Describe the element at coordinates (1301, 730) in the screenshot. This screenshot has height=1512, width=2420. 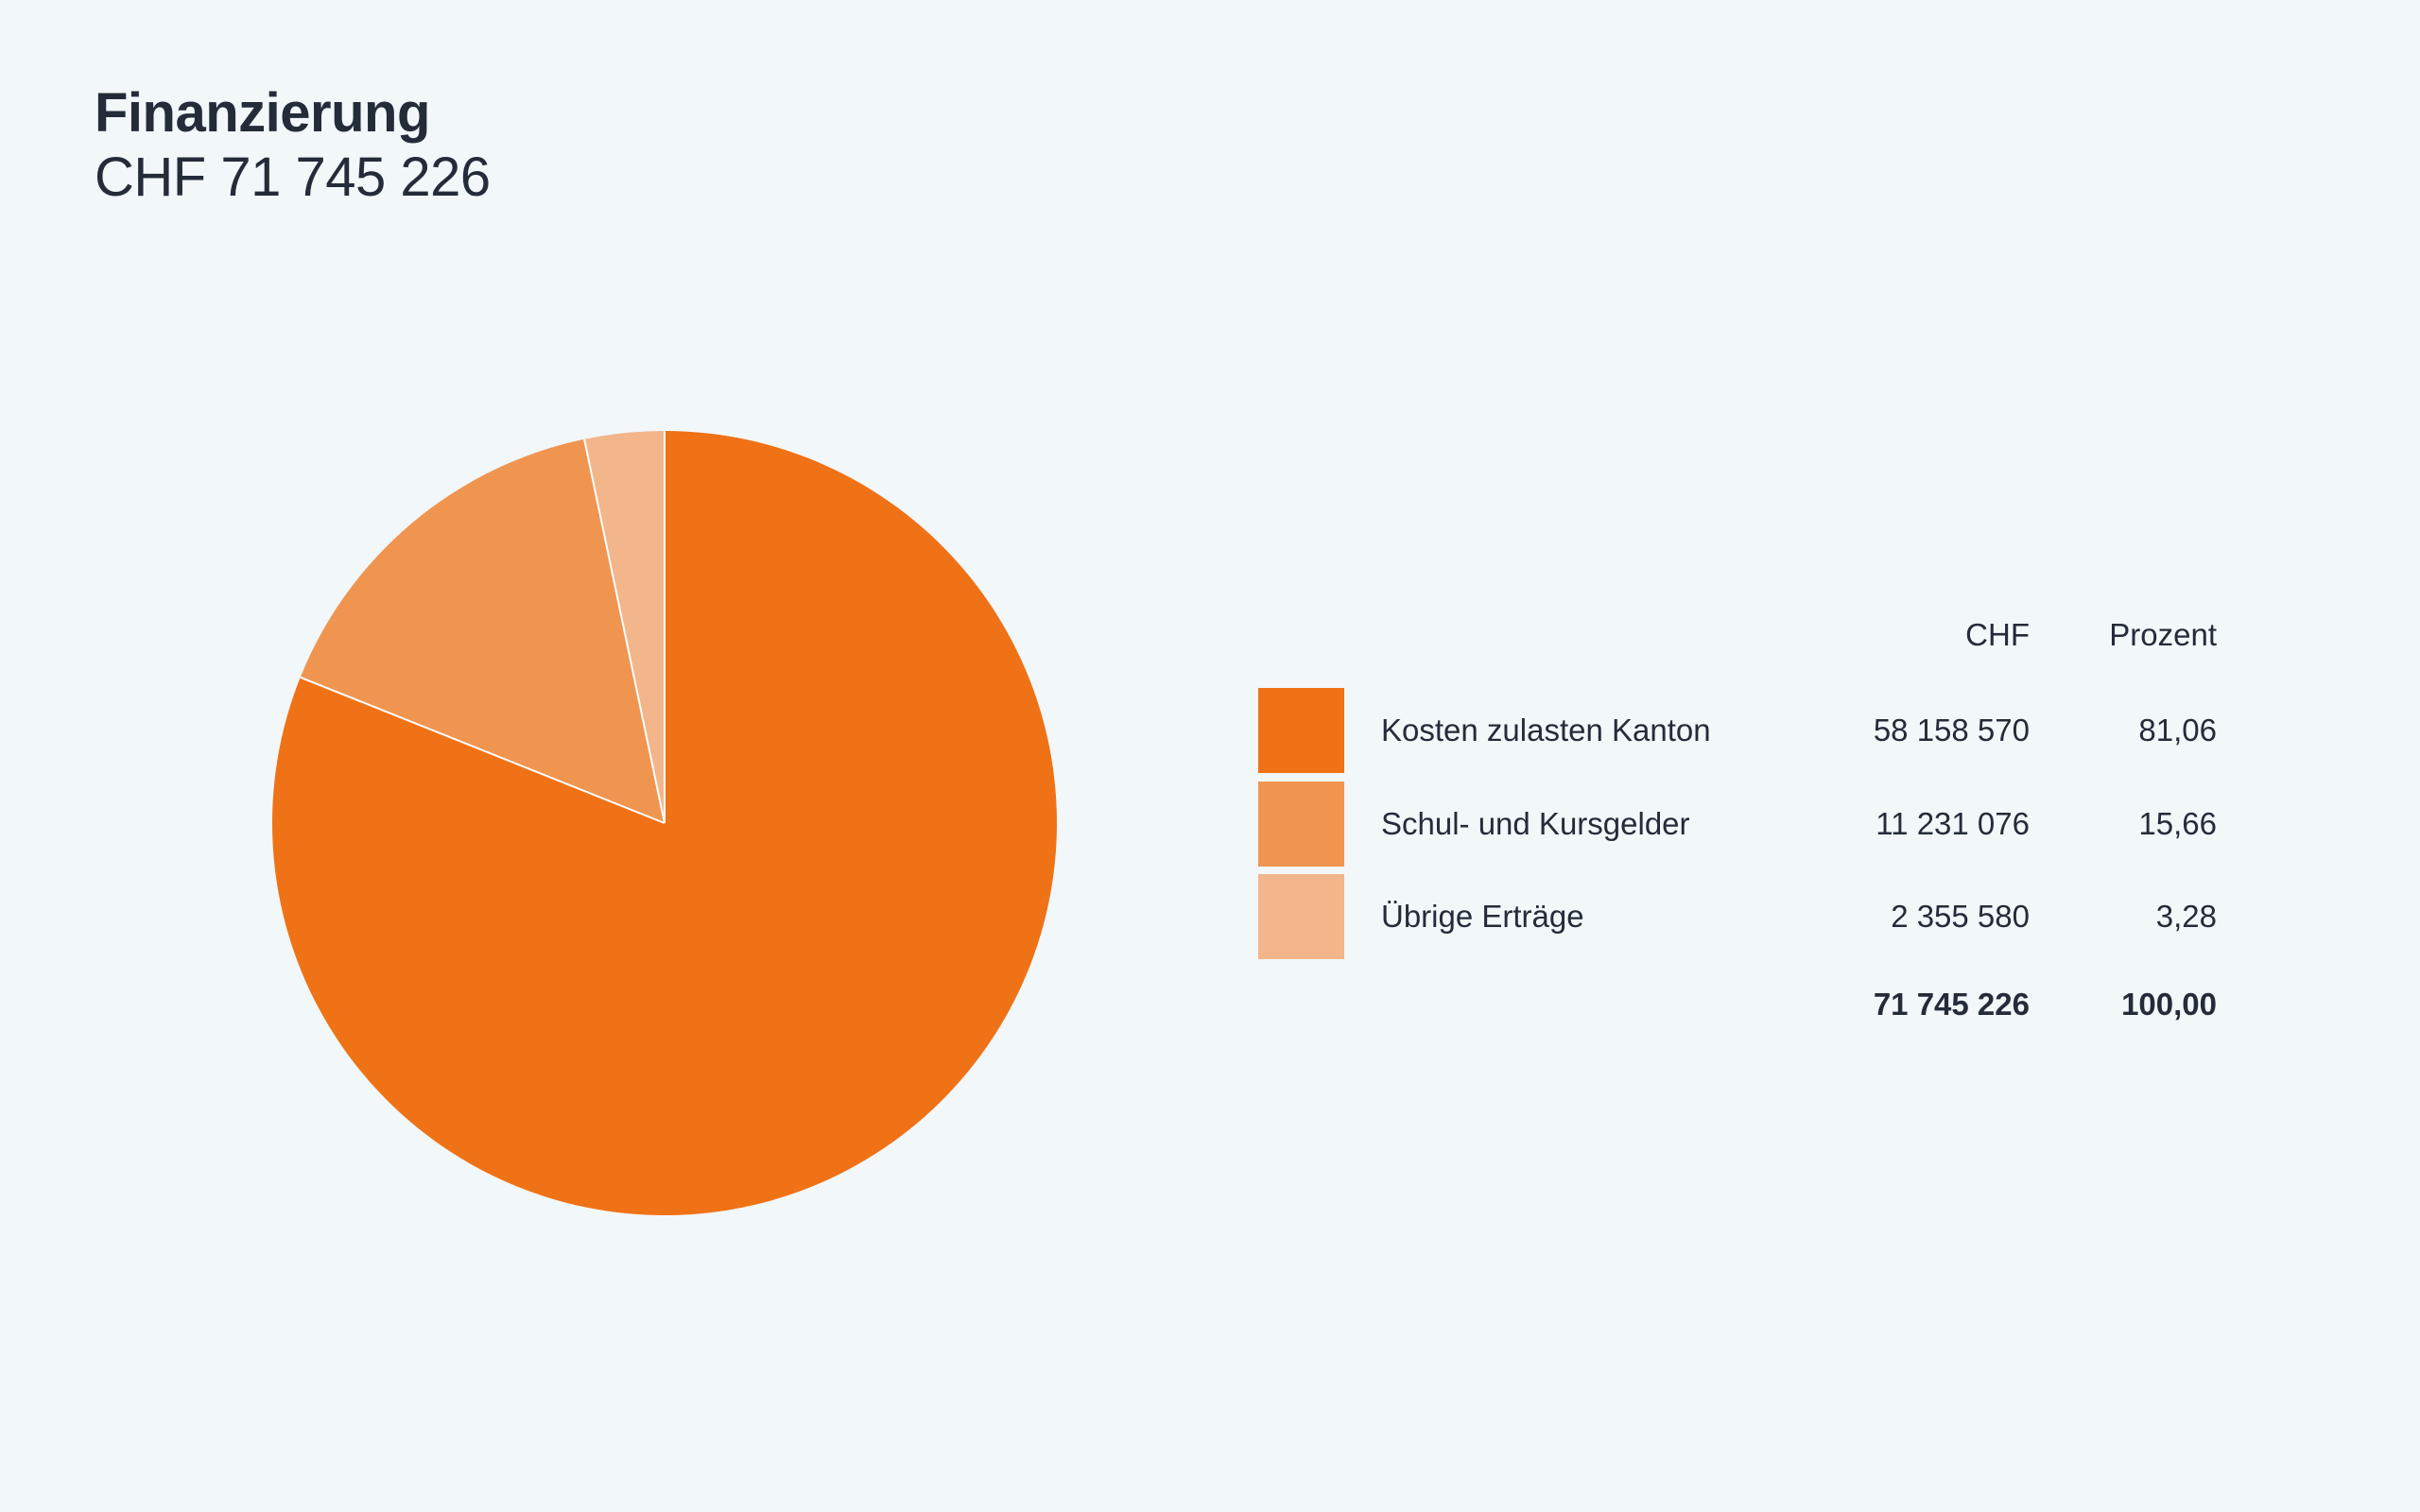
I see `legend-swatch-kosten-zulasten-kanton` at that location.